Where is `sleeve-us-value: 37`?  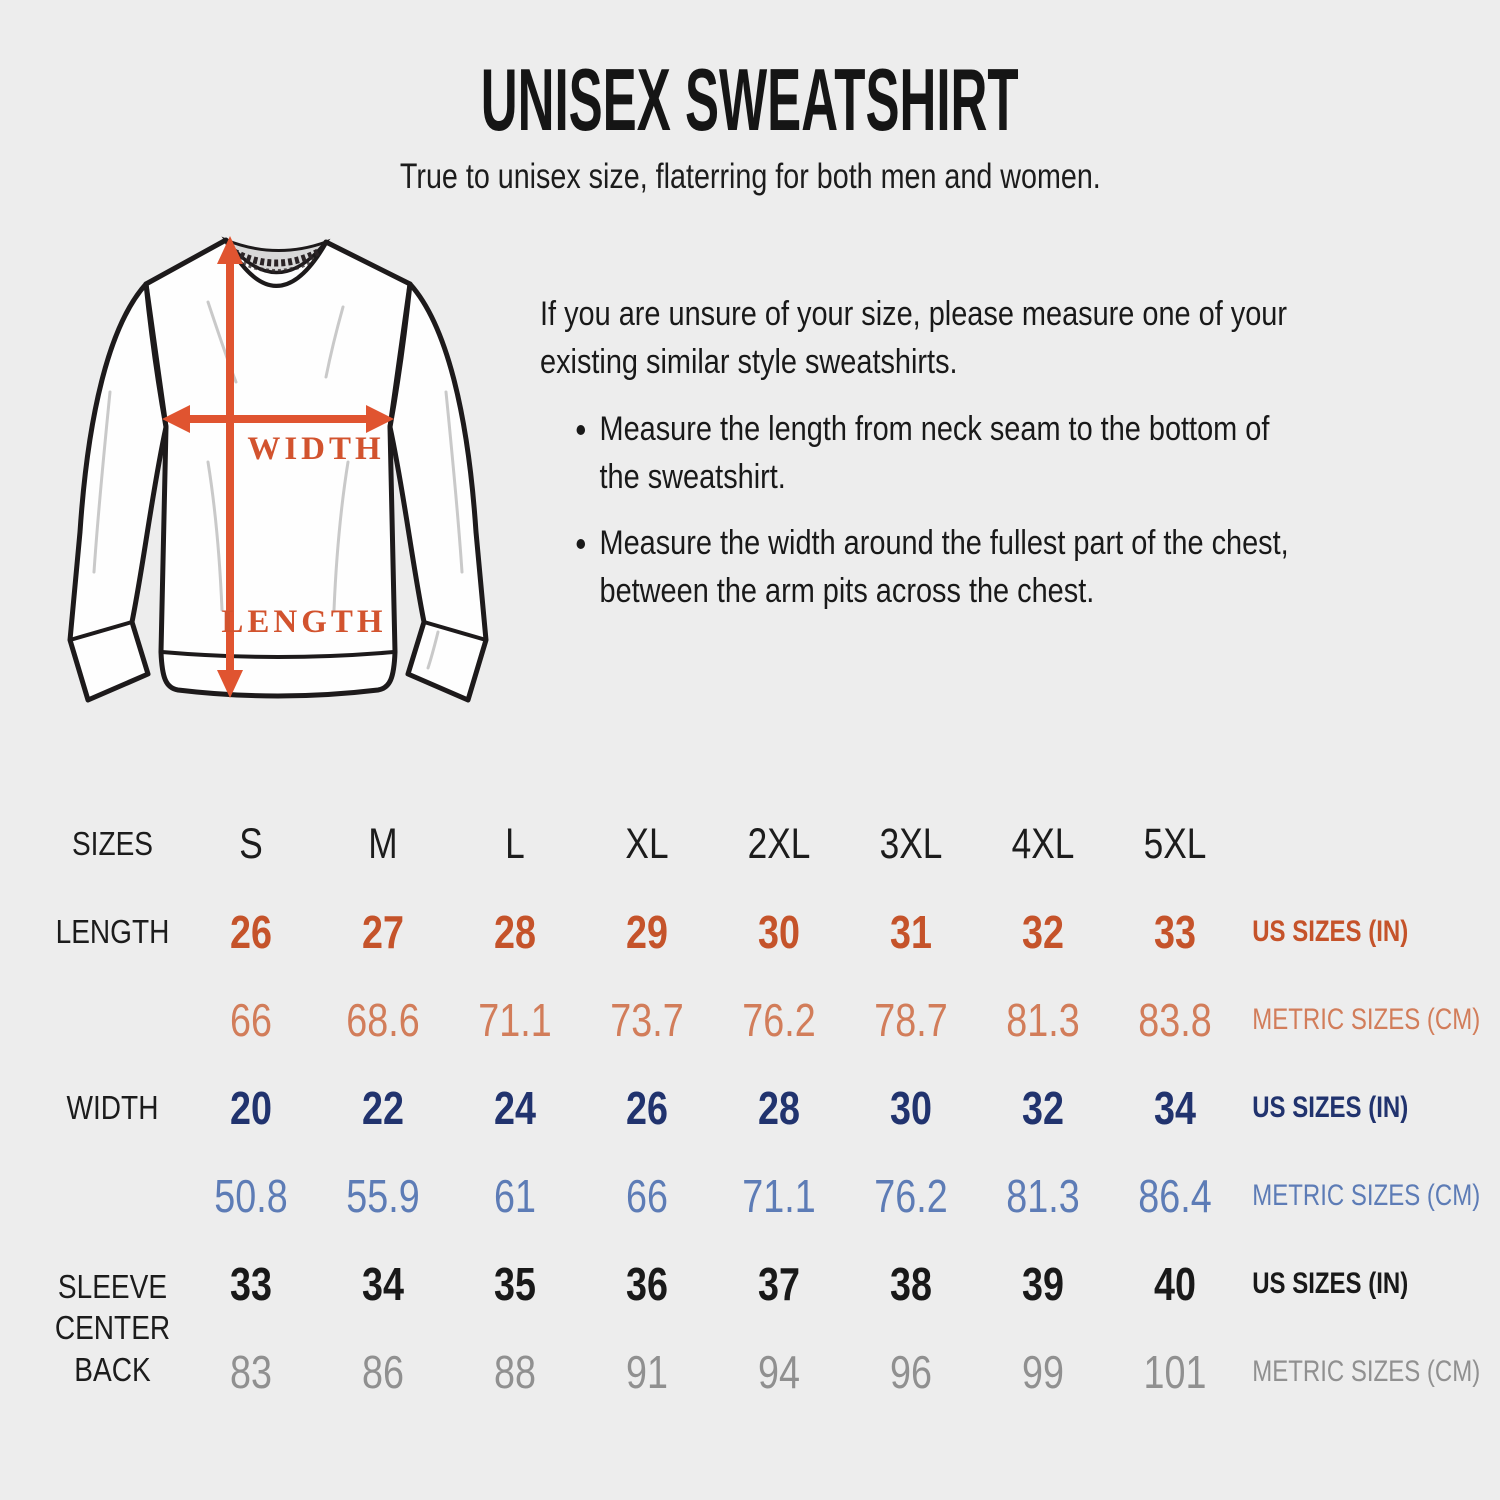 sleeve-us-value: 37 is located at coordinates (779, 1284).